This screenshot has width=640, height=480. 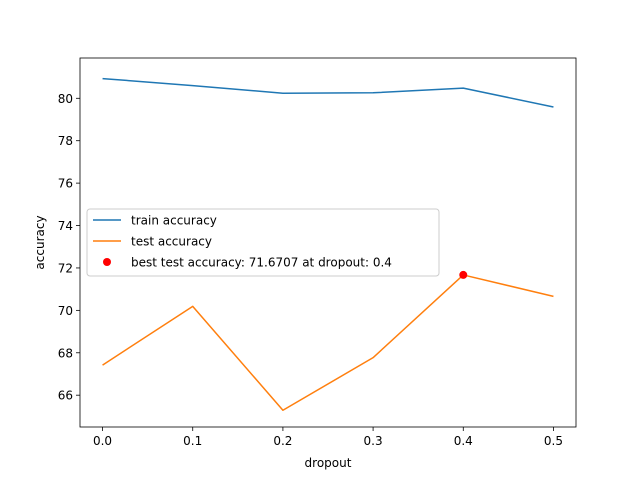 I want to click on y-tick-label: 80, so click(x=65, y=99).